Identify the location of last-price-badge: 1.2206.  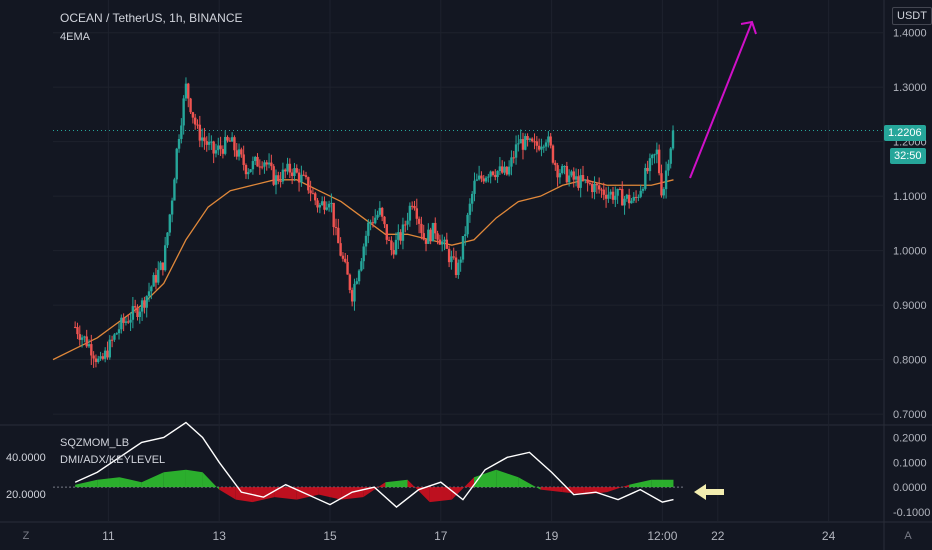
(905, 133).